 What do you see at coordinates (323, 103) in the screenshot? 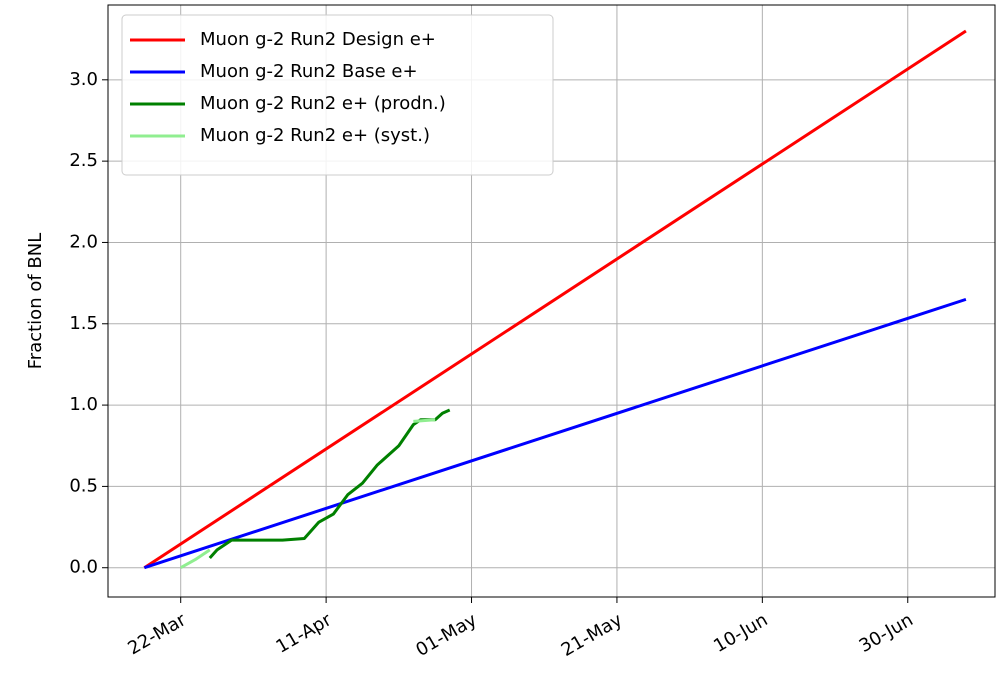
I see `legend-label: Muon g-2 Run2 e+ (prodn.)` at bounding box center [323, 103].